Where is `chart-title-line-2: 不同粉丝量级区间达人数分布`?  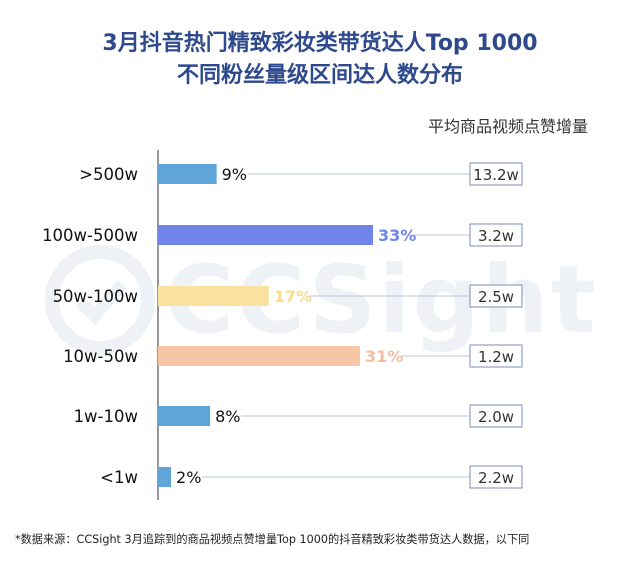 chart-title-line-2: 不同粉丝量级区间达人数分布 is located at coordinates (319, 75).